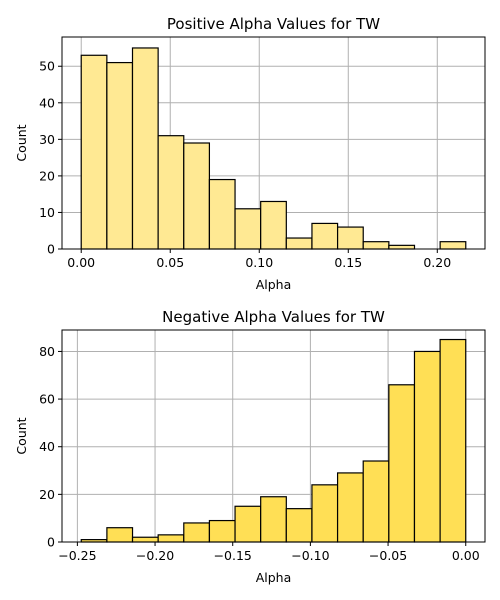  What do you see at coordinates (259, 262) in the screenshot?
I see `x-tick-label: 0.10` at bounding box center [259, 262].